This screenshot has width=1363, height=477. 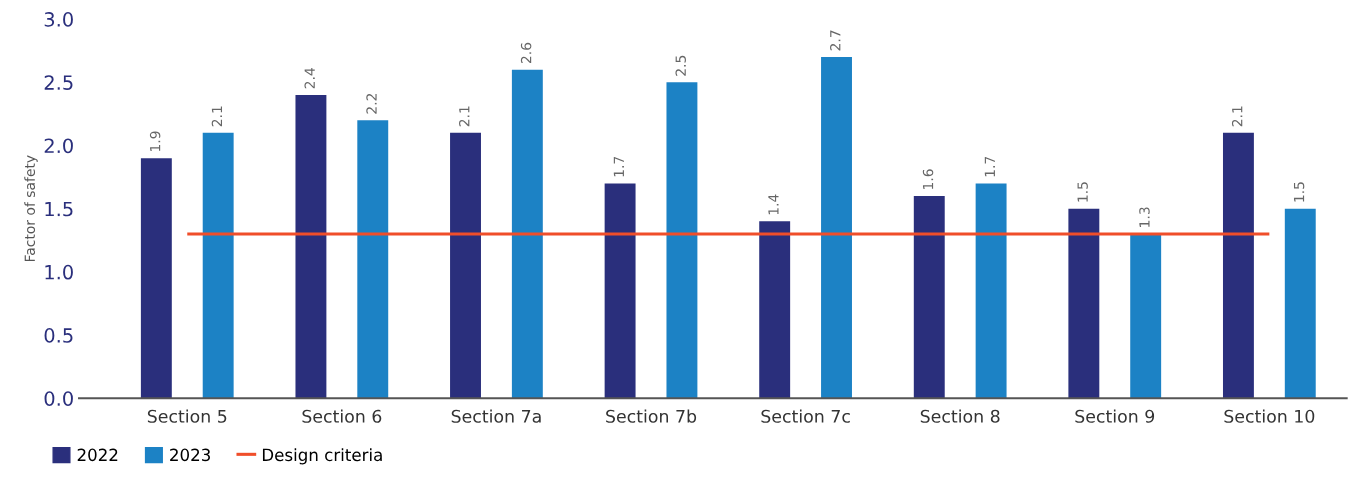 I want to click on data-label: 2.6, so click(x=526, y=53).